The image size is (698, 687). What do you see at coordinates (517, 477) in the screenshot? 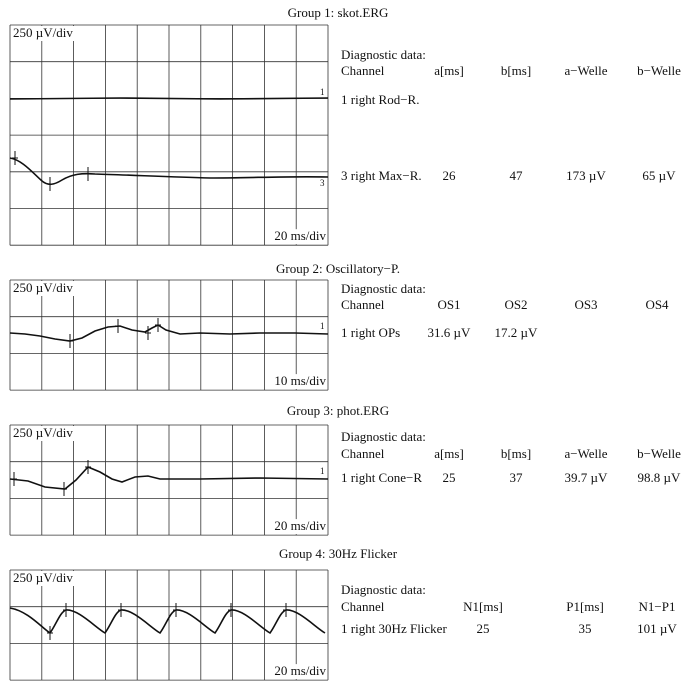
I see `table-cell: 37` at bounding box center [517, 477].